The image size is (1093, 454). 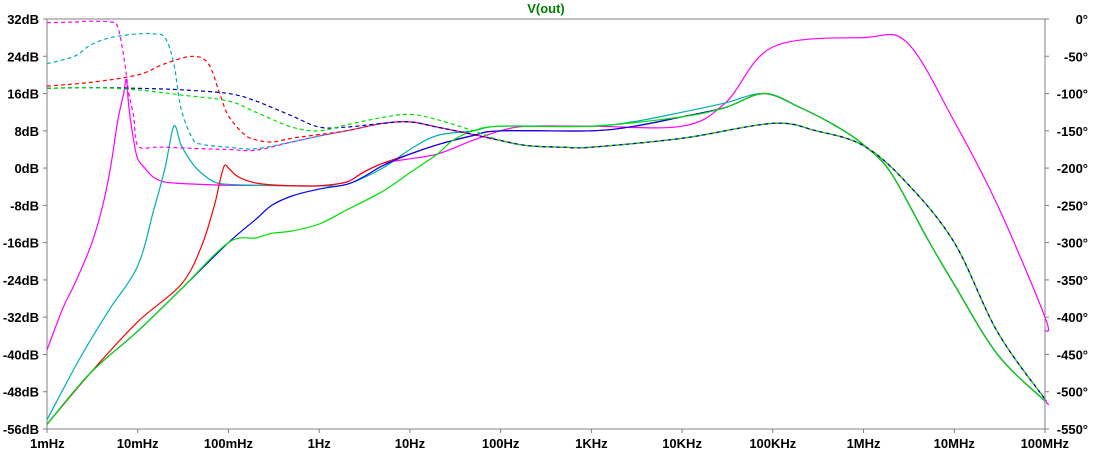 I want to click on x-tick-label: 100mHz, so click(x=229, y=443).